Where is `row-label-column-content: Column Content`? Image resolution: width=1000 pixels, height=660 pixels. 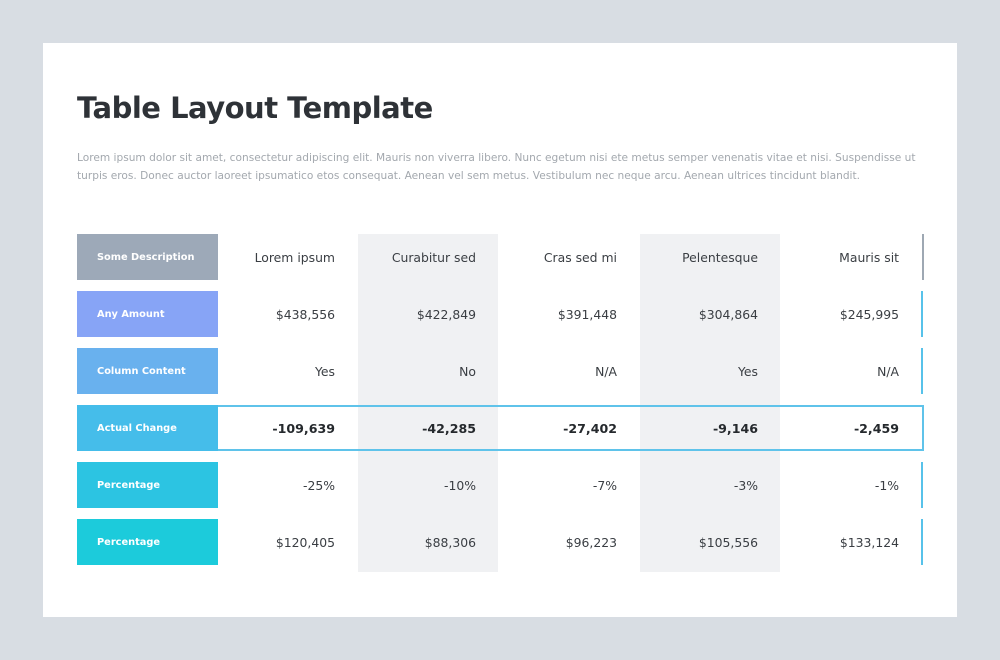
row-label-column-content: Column Content is located at coordinates (147, 371).